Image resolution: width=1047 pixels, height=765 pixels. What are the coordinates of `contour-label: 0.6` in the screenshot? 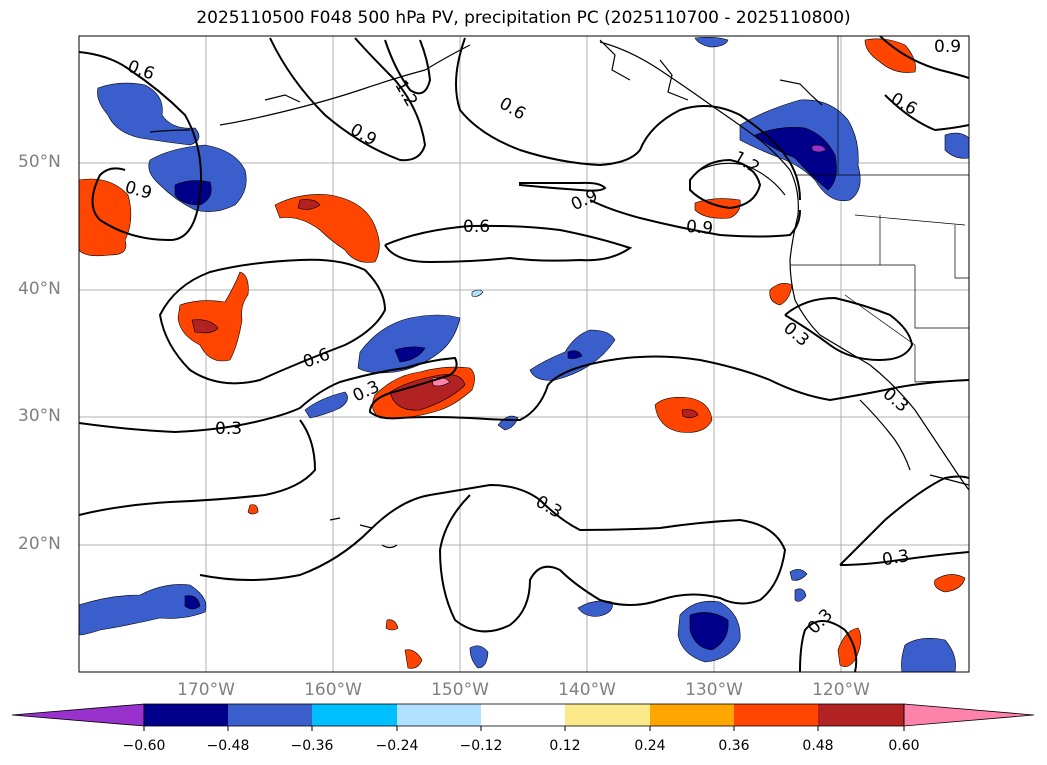 It's located at (476, 227).